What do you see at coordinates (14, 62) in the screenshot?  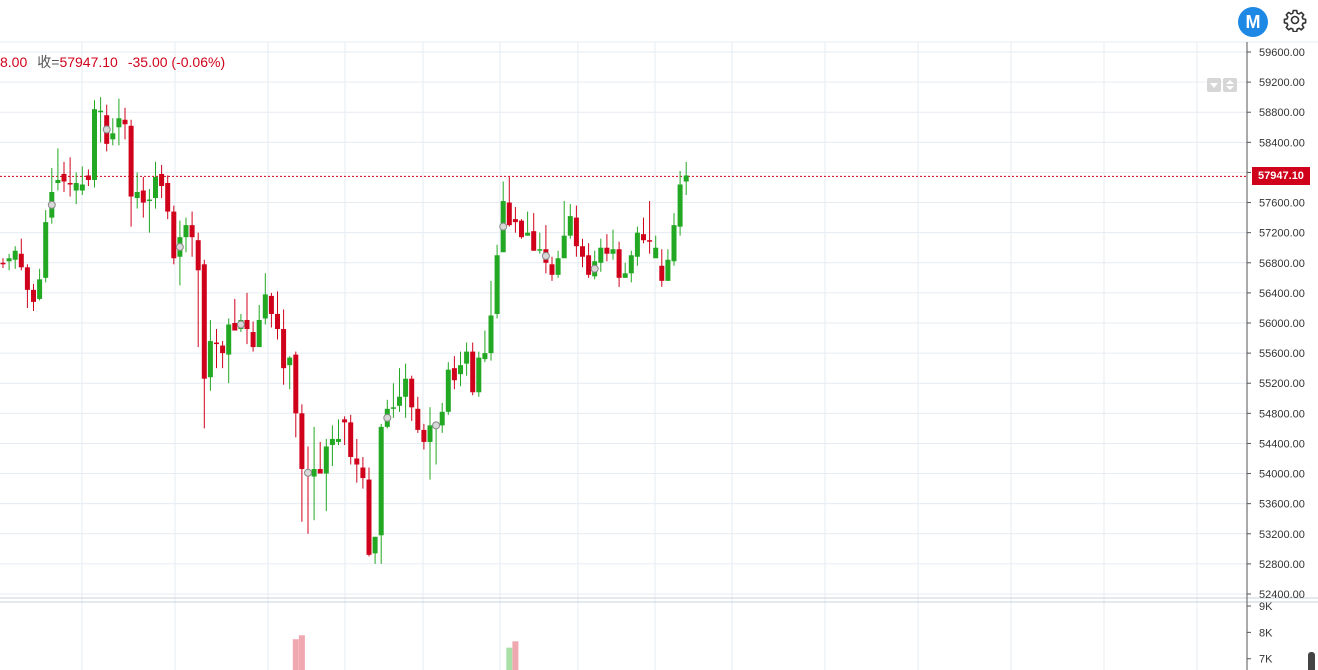 I see `header-truncated-value: 8.00` at bounding box center [14, 62].